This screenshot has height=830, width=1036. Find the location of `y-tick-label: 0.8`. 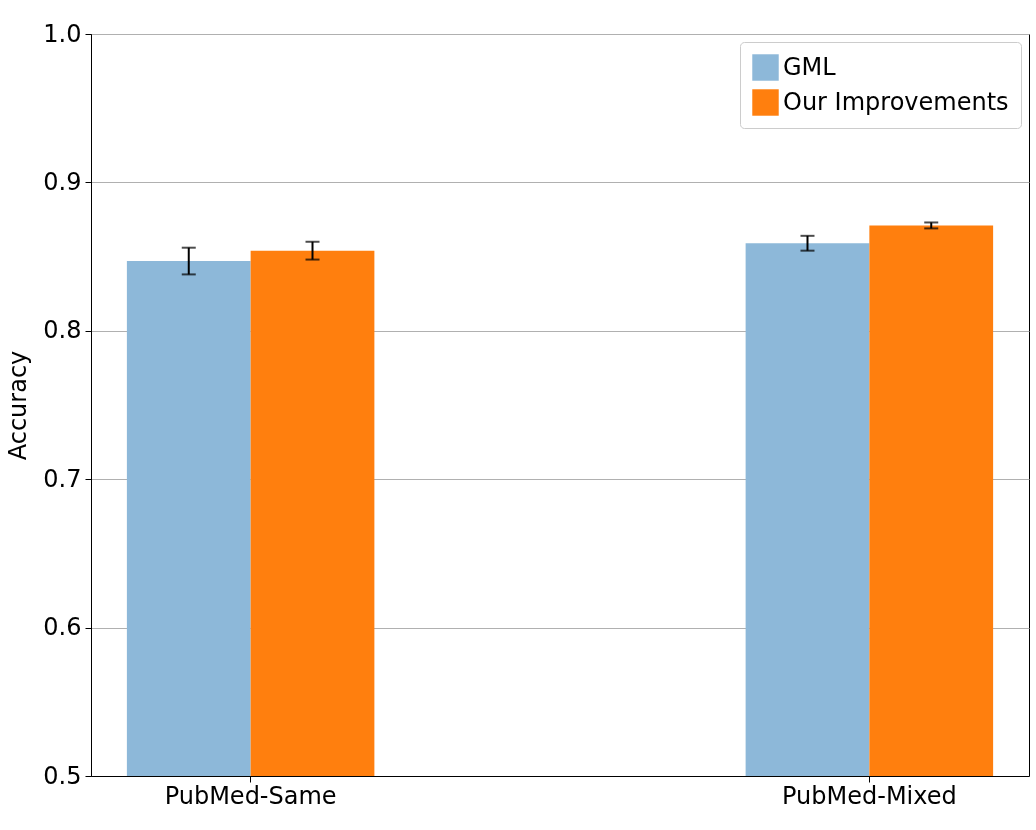

y-tick-label: 0.8 is located at coordinates (62, 330).